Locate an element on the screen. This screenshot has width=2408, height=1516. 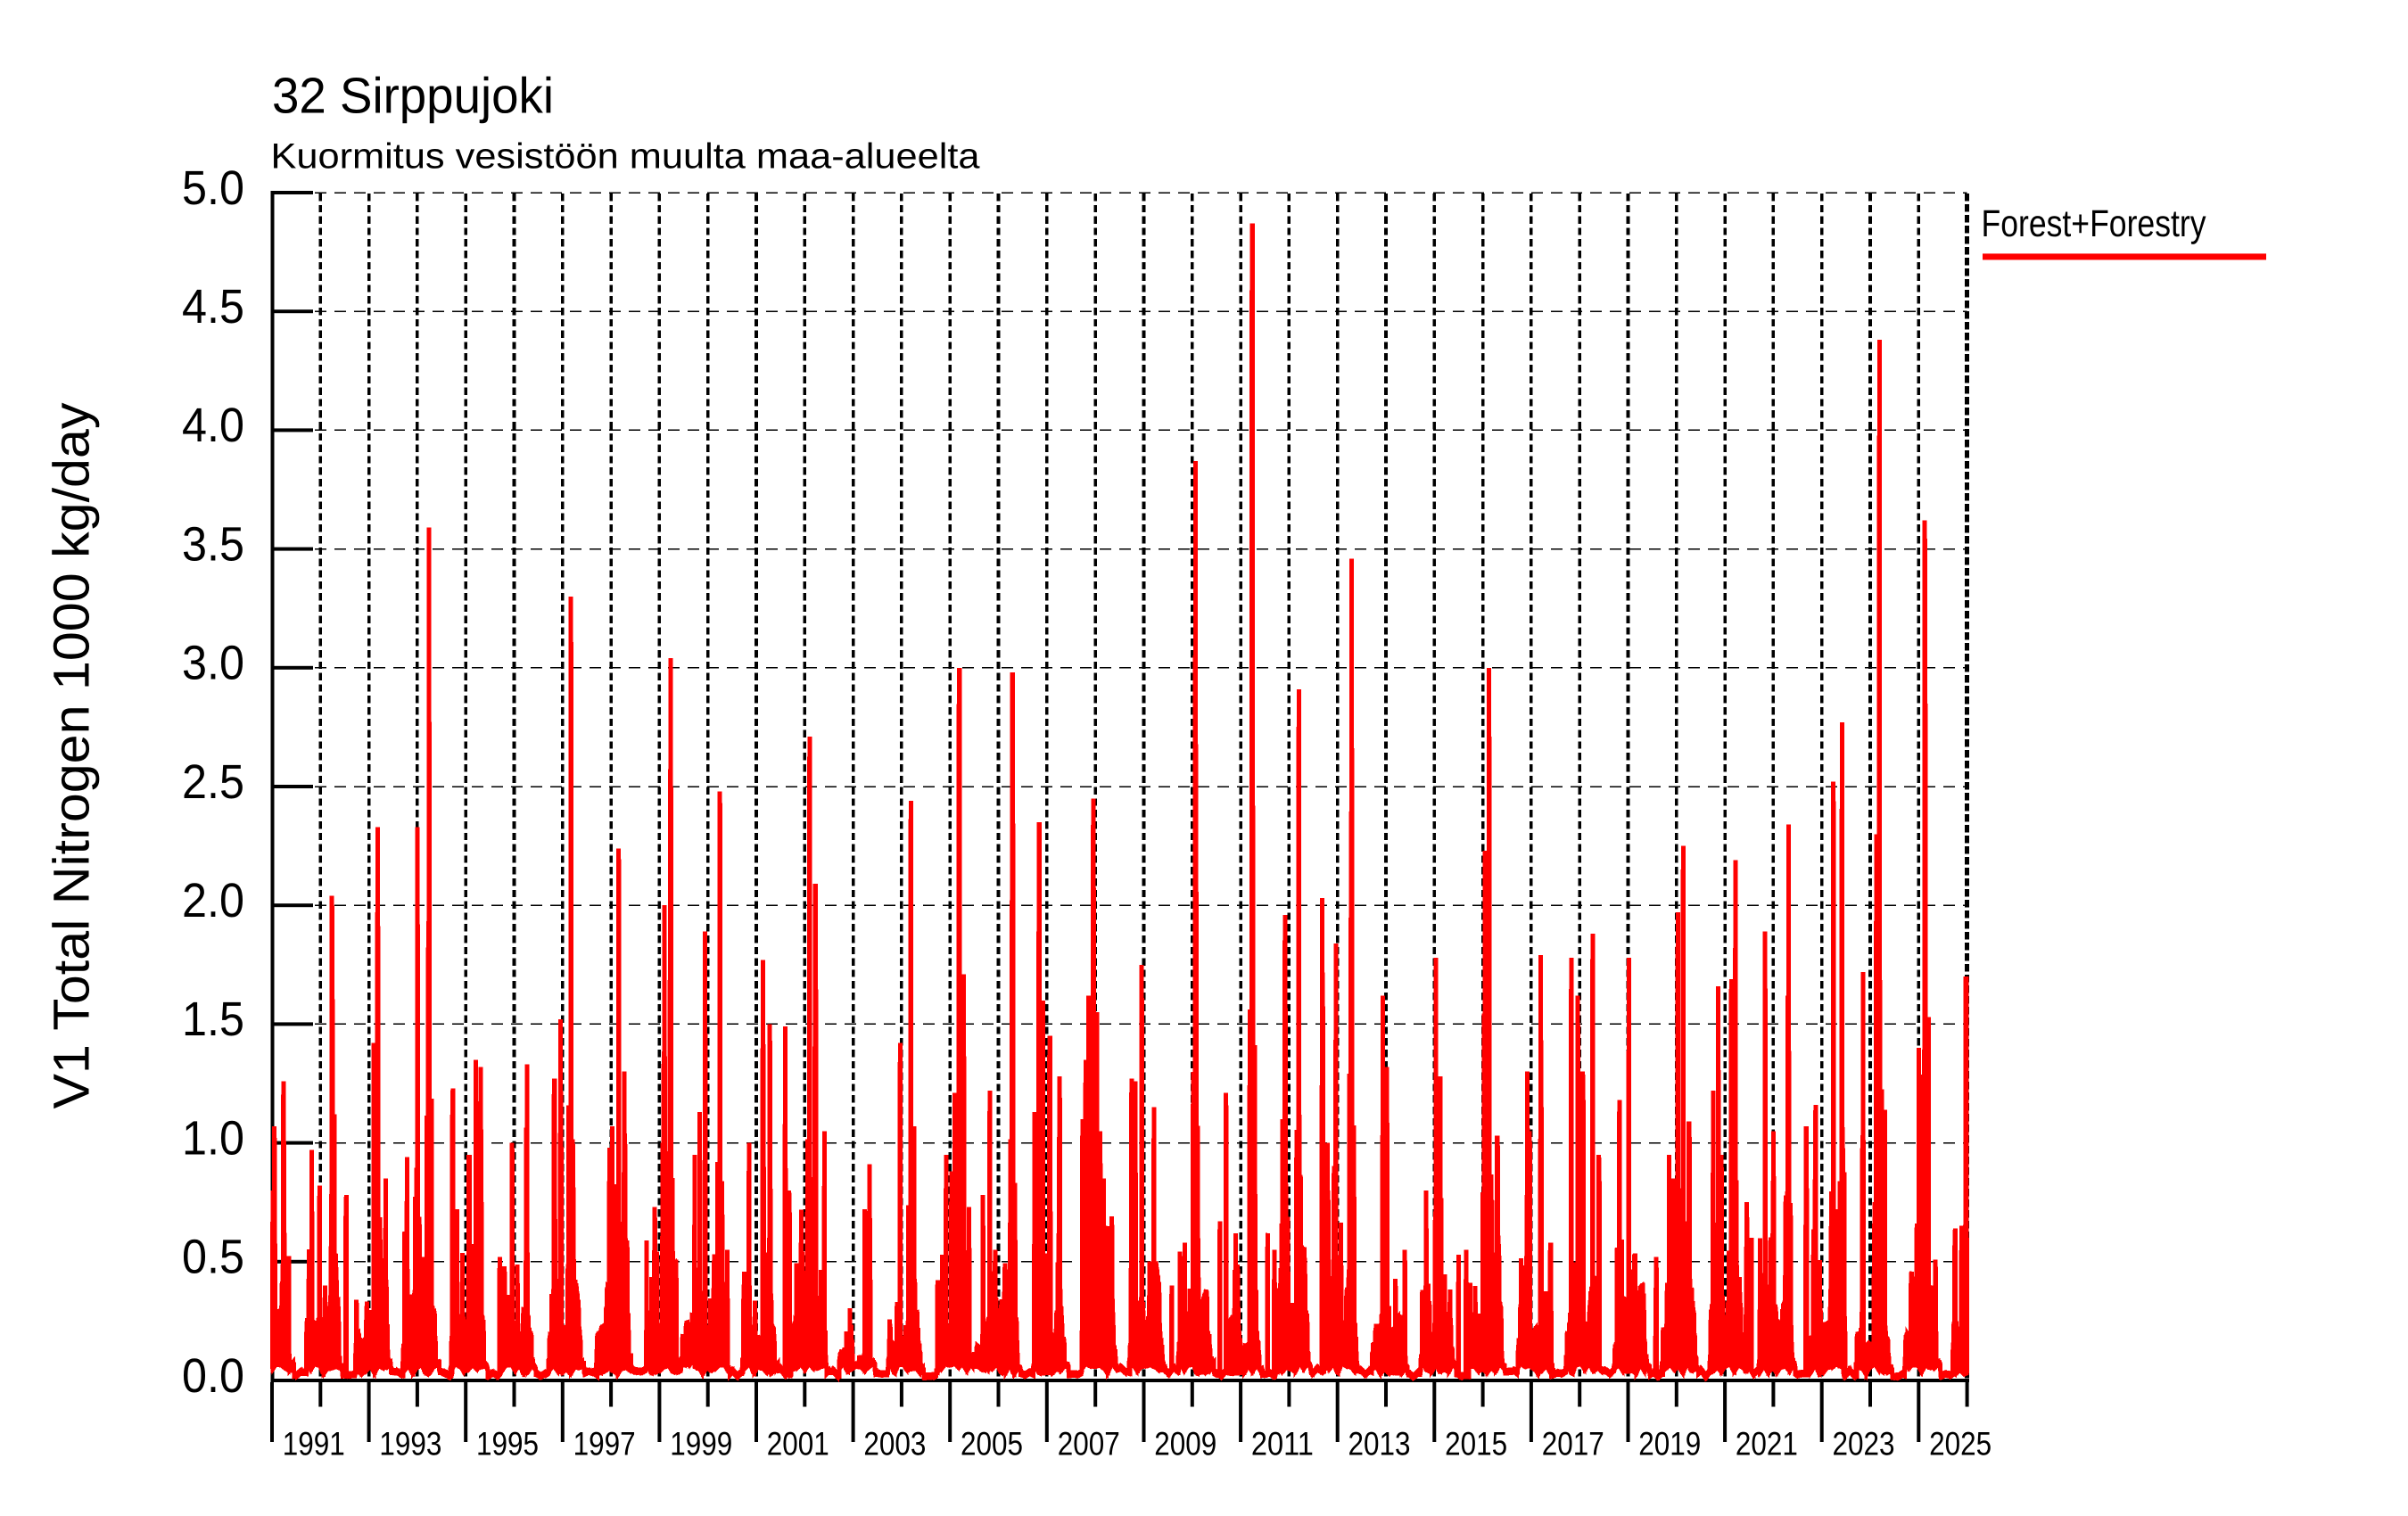
svg-text: 1999 is located at coordinates (701, 1444).